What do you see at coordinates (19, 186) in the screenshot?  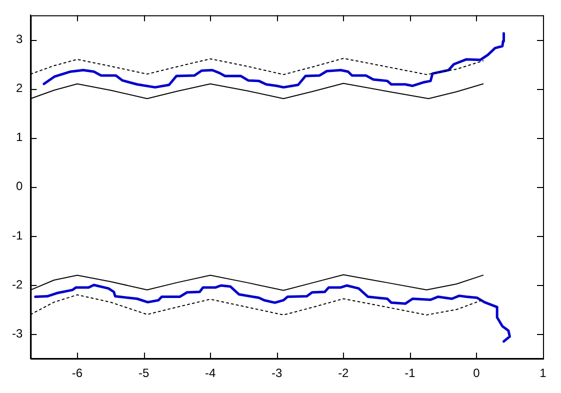 I see `y-tick-label: 0` at bounding box center [19, 186].